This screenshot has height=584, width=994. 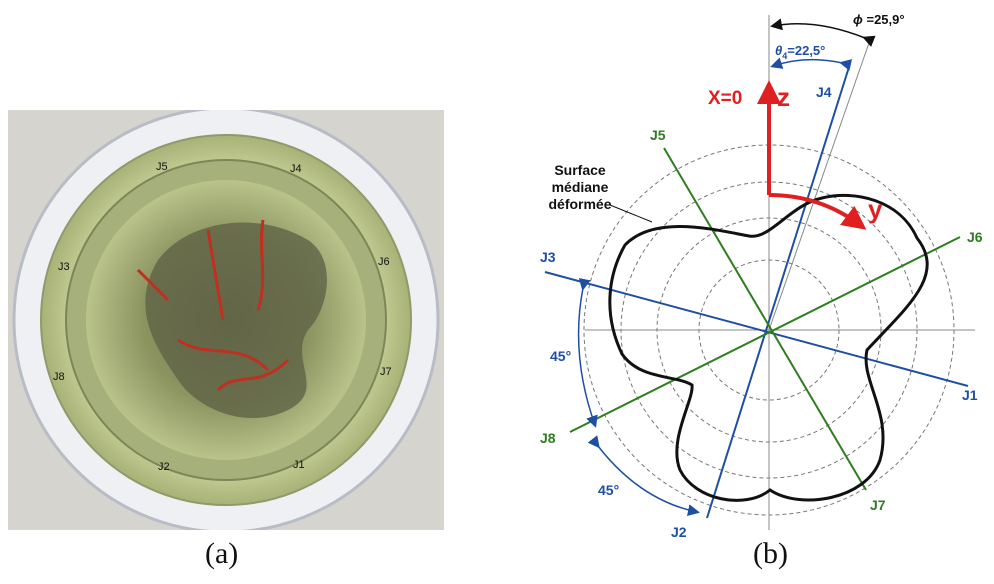 I want to click on photo-label-j4: J4, so click(x=296, y=169).